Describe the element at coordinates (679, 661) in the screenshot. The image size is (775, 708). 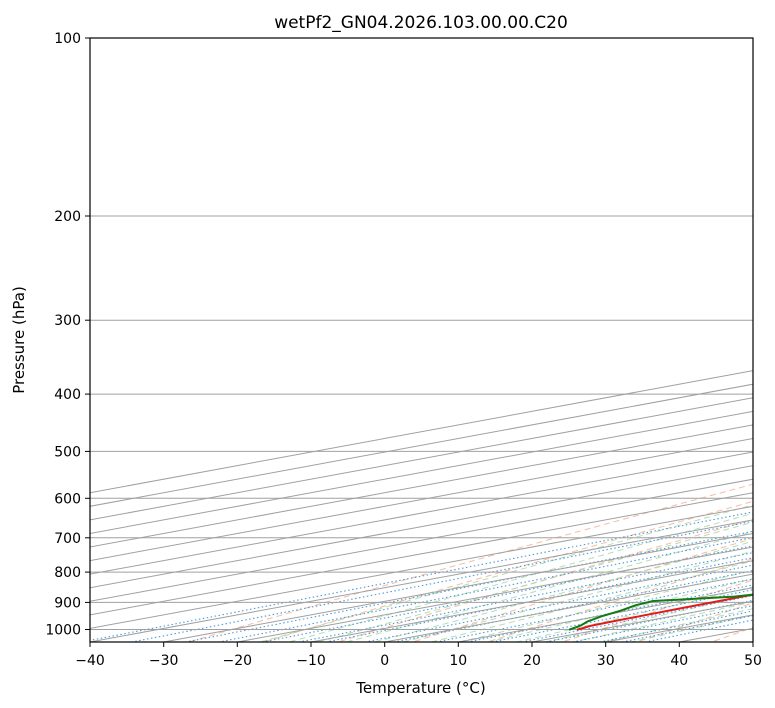
I see `x-tick-label: 40` at that location.